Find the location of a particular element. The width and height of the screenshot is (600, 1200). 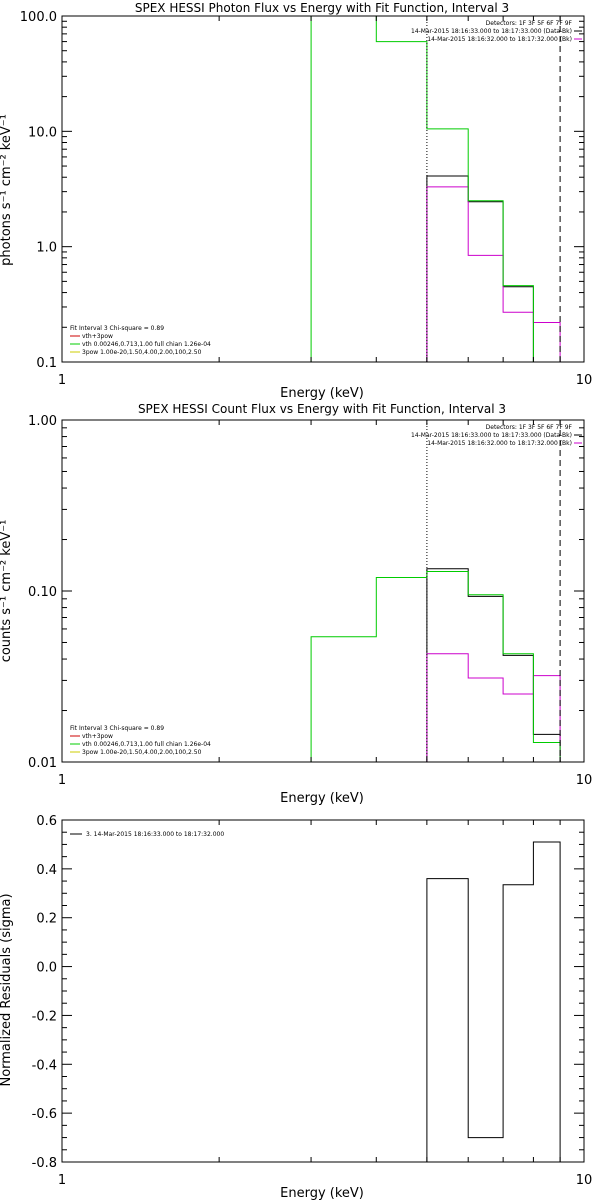

panel-3-series is located at coordinates (493, 1001).